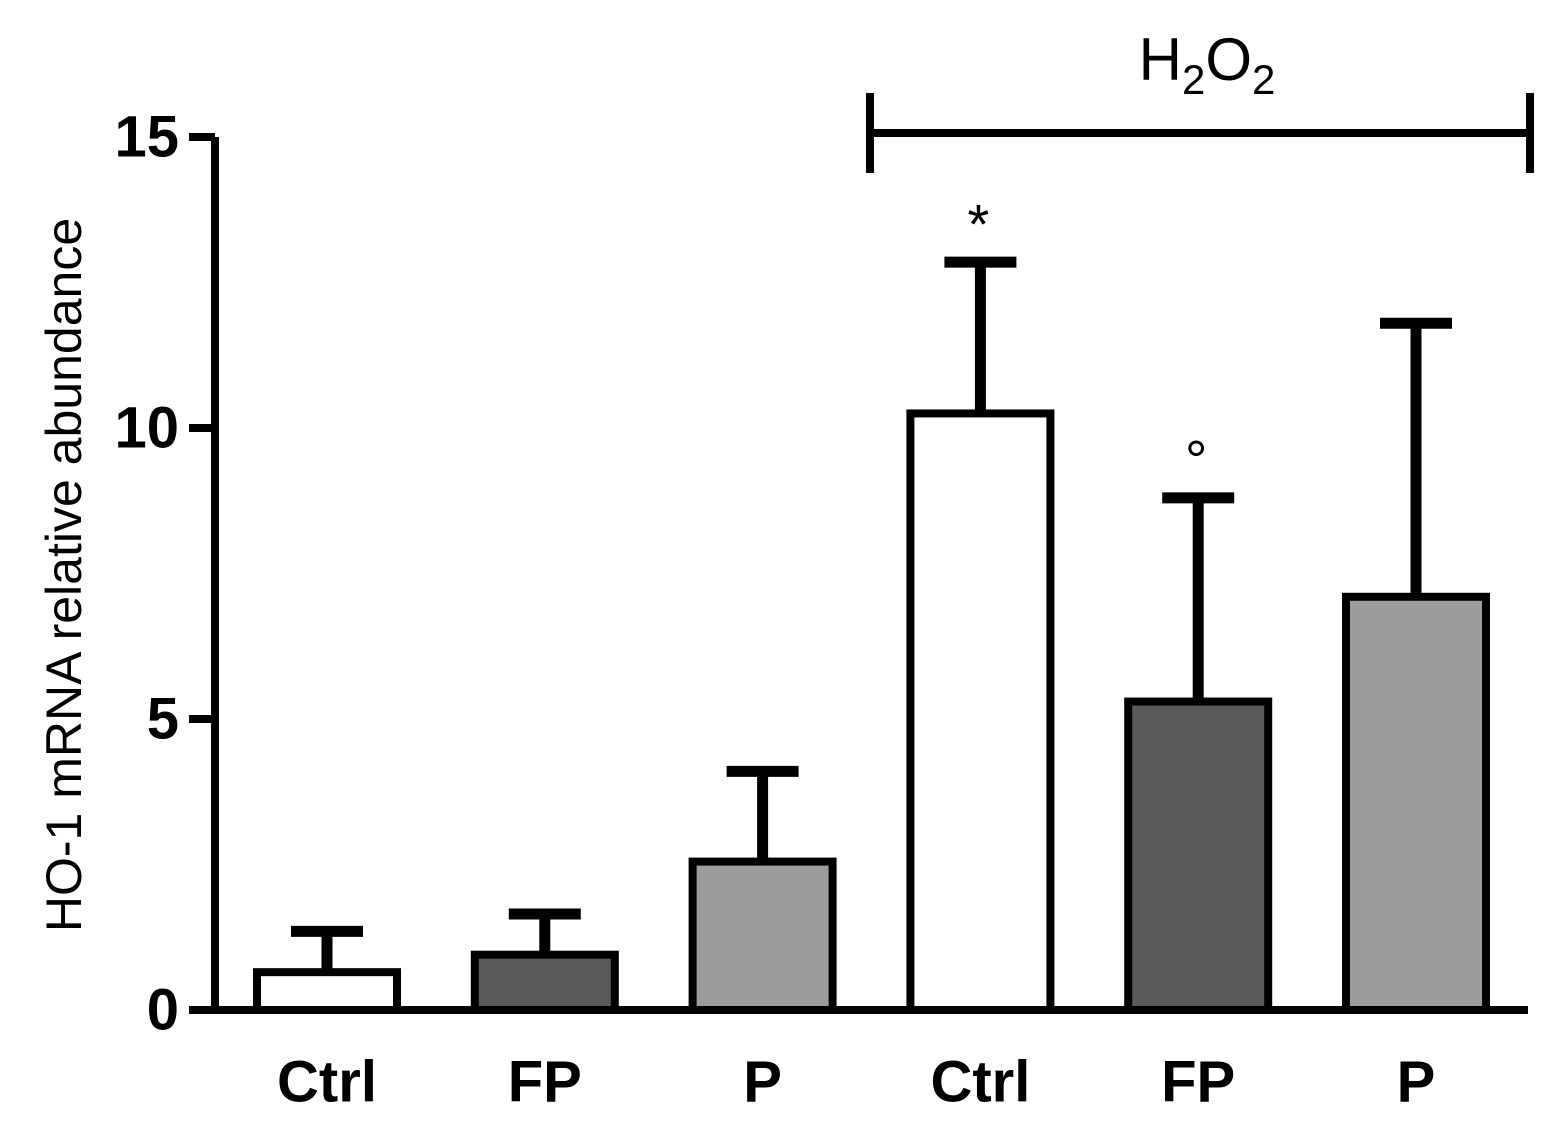 The width and height of the screenshot is (1567, 1136). I want to click on group-label-part: O, so click(1228, 59).